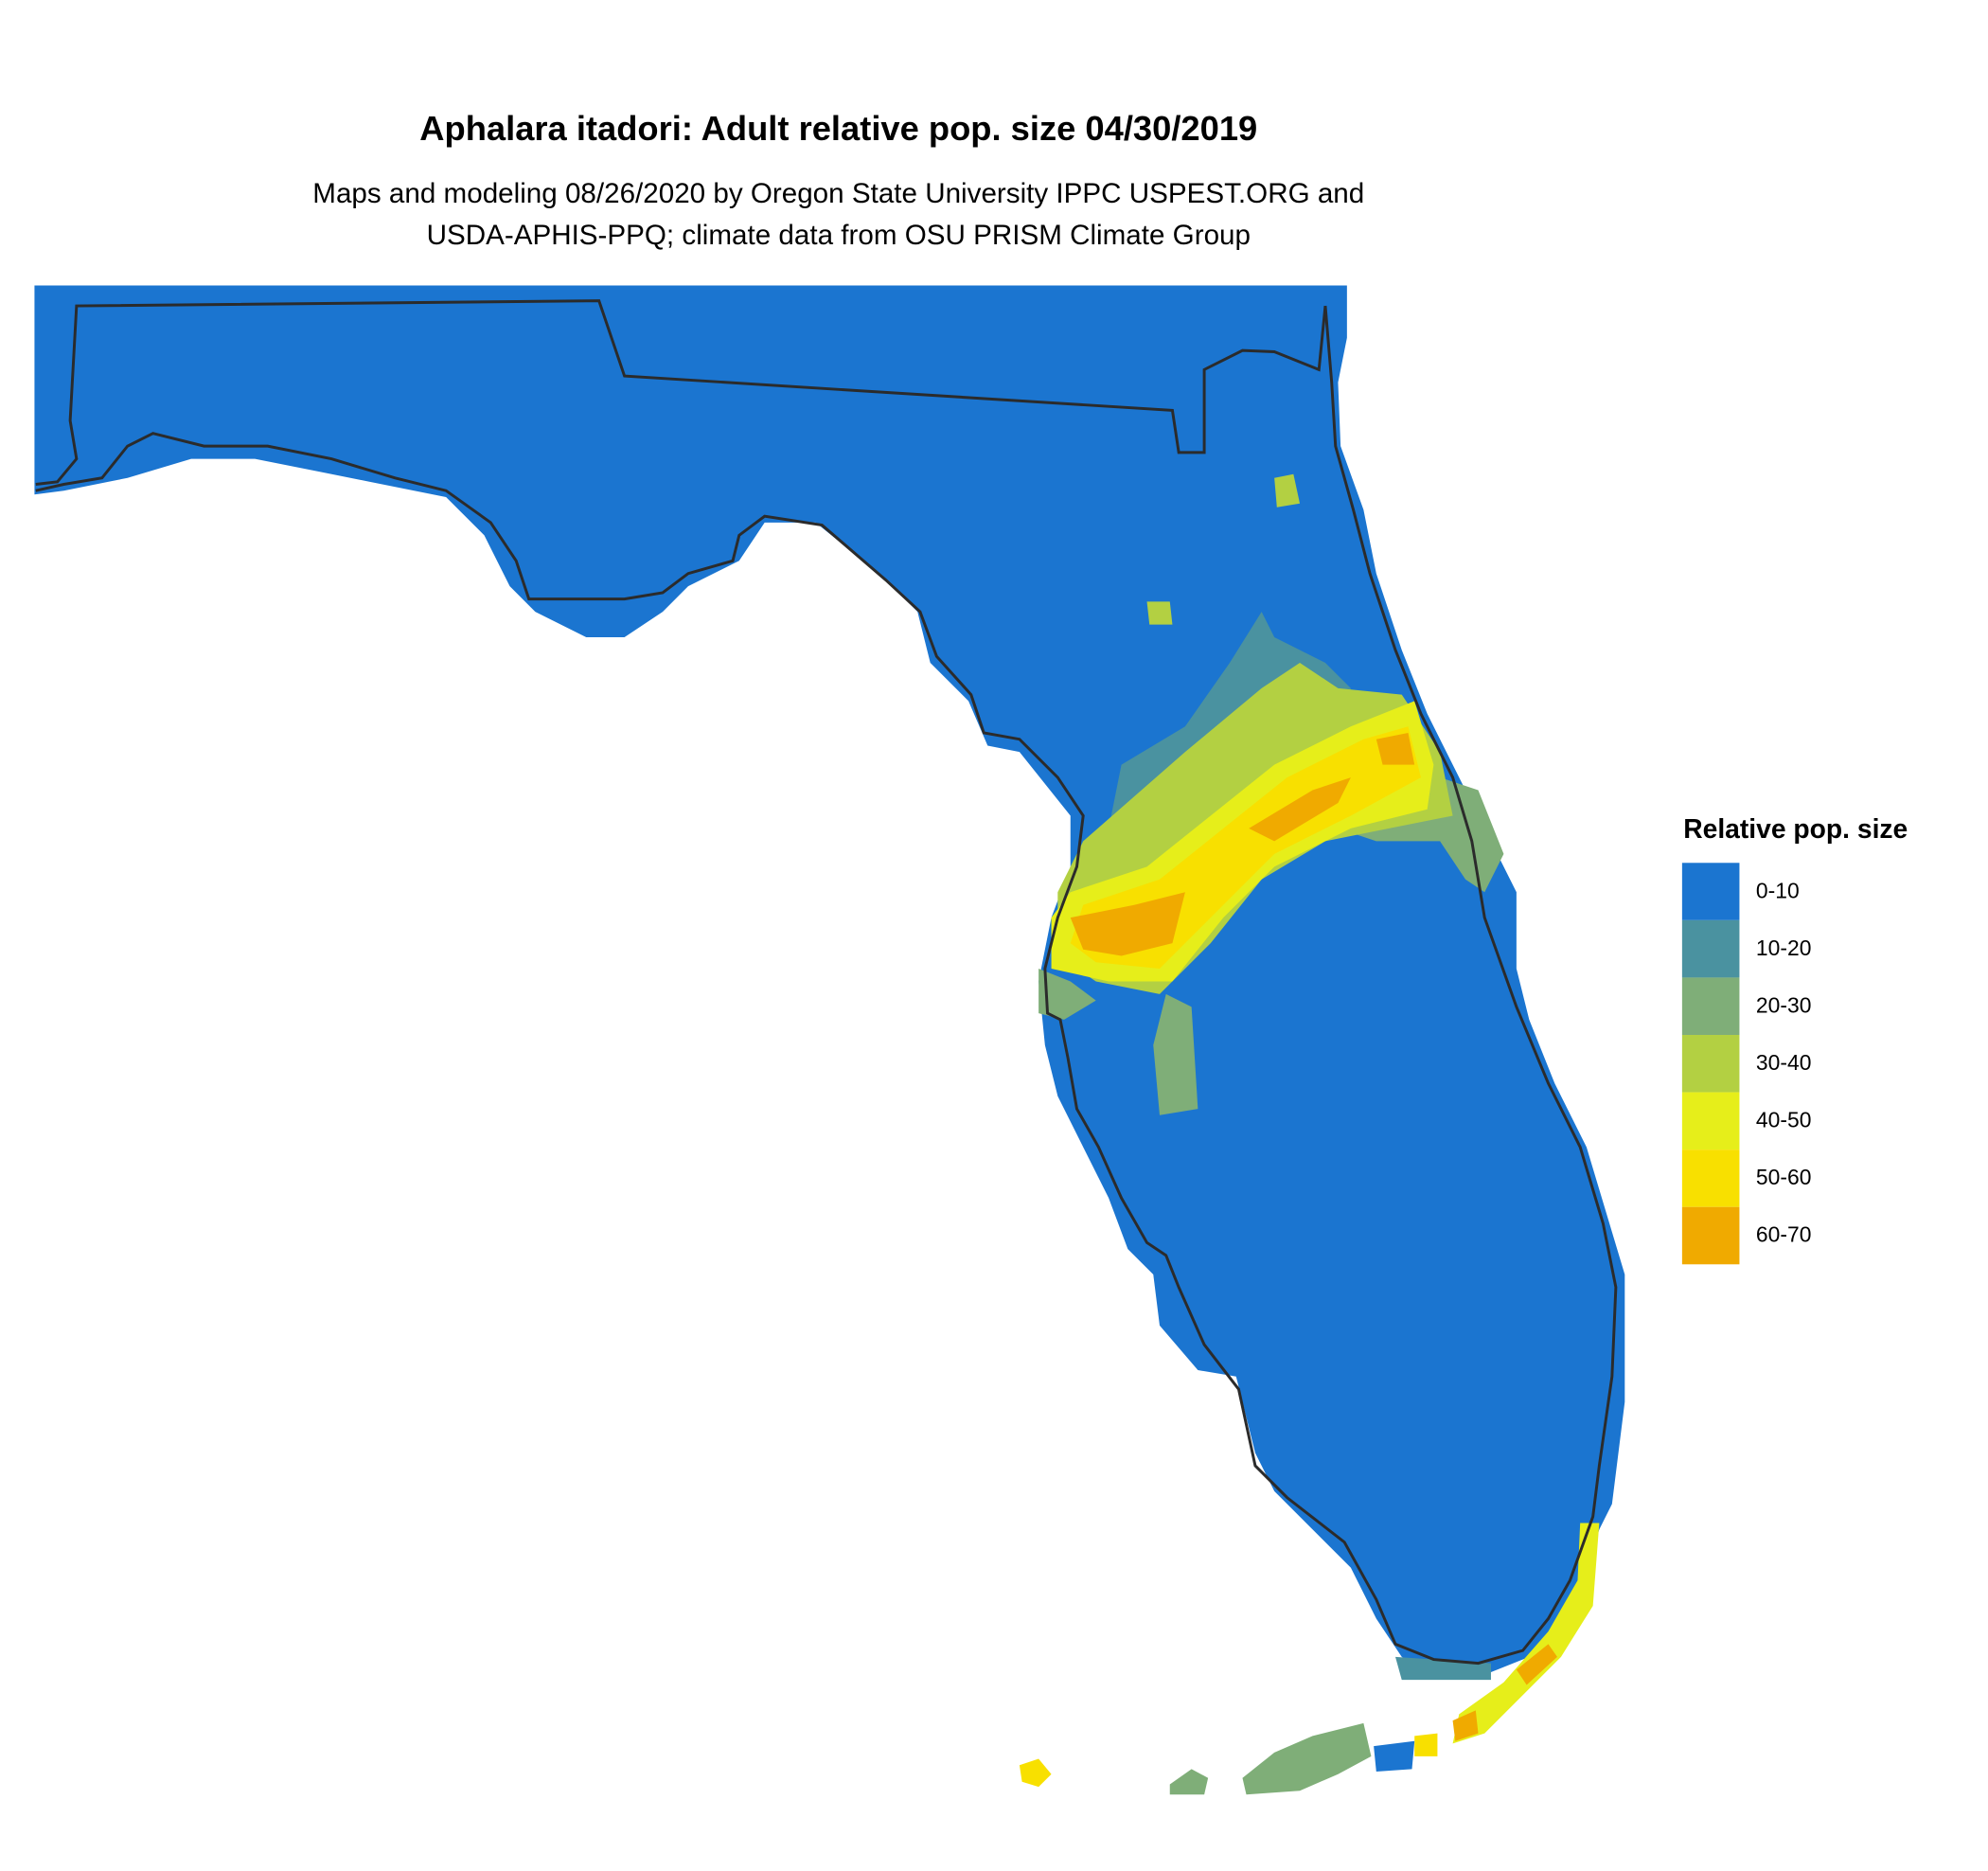 Image resolution: width=1988 pixels, height=1871 pixels. Describe the element at coordinates (1784, 1004) in the screenshot. I see `legend-label: 20-30` at that location.